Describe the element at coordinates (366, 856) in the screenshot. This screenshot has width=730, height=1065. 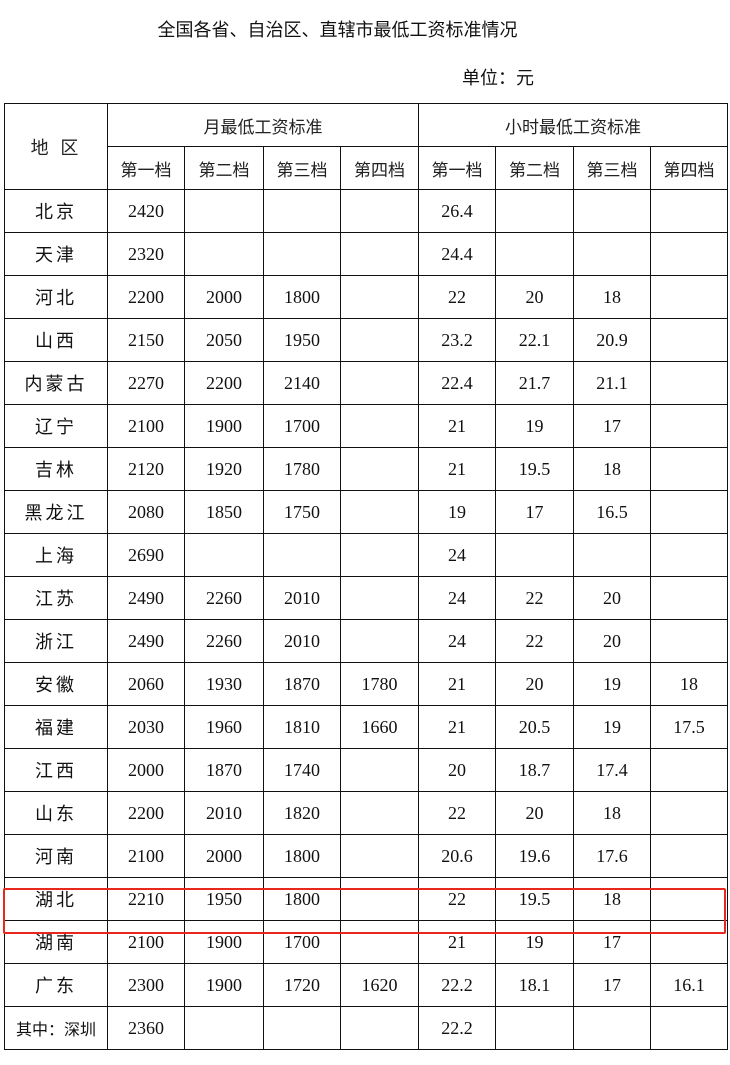
I see `table-row: 河南 2100 2000 1800 20.6 19.6 17.6` at that location.